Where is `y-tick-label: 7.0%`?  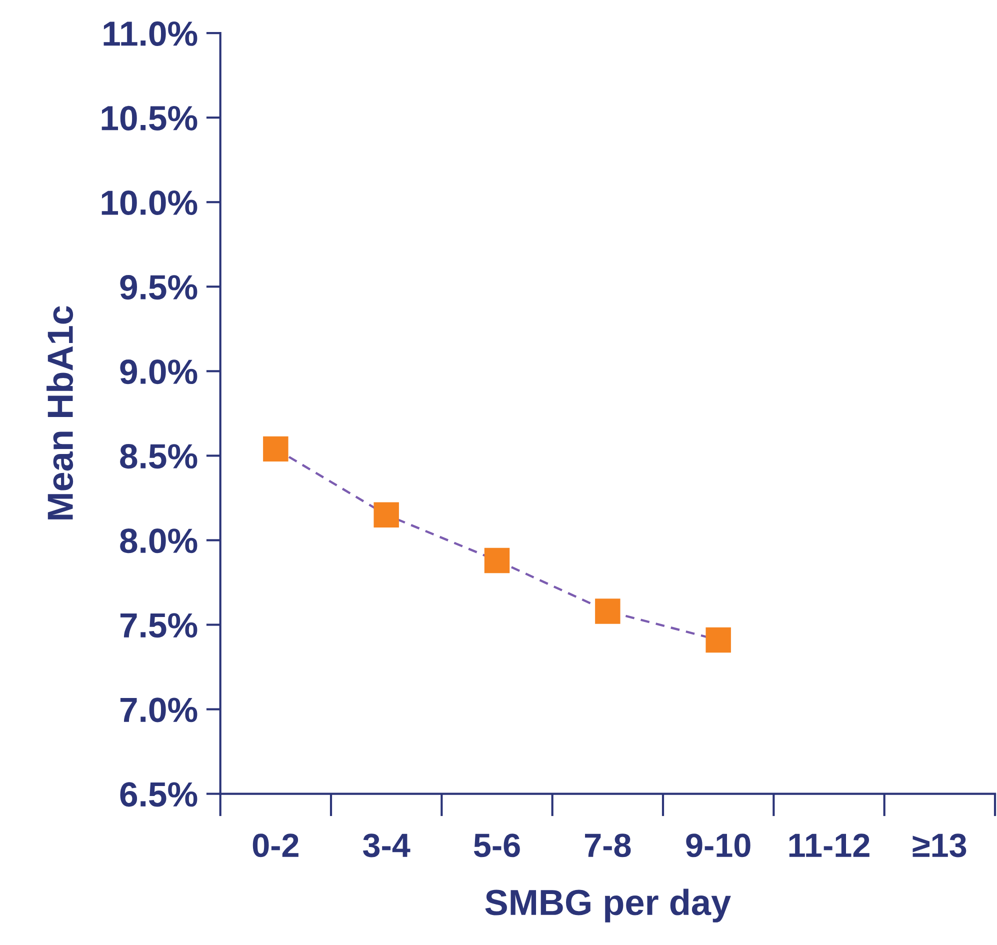 y-tick-label: 7.0% is located at coordinates (159, 710).